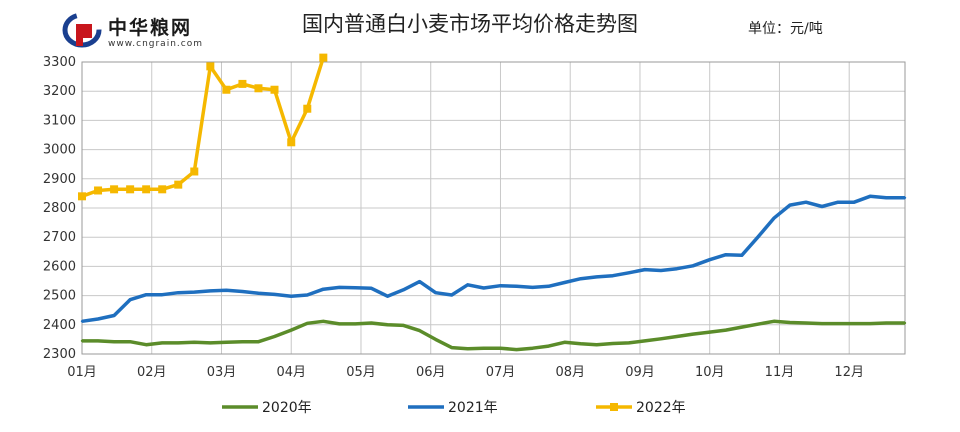 This screenshot has width=960, height=432. Describe the element at coordinates (501, 372) in the screenshot. I see `x-tick-label: 07月` at that location.